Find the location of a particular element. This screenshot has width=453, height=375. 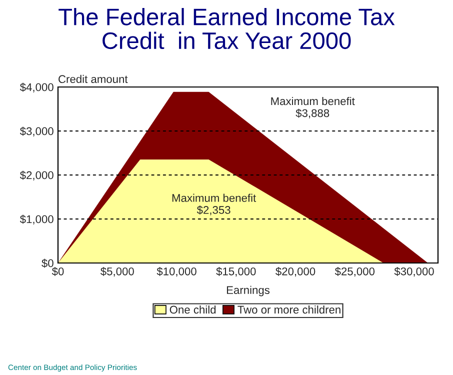

x-axis-title: Earnings is located at coordinates (248, 291).